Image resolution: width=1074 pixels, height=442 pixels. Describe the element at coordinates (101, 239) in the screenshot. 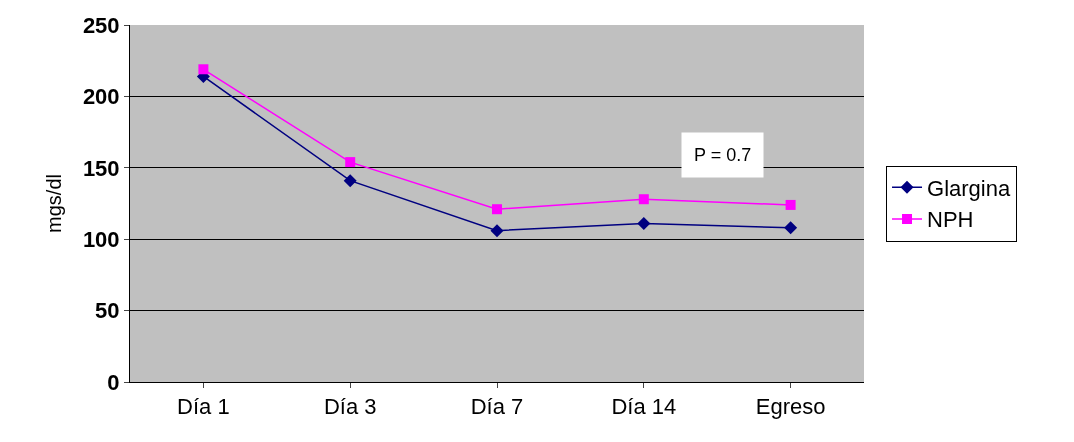

I see `y-tick-label: 100` at that location.